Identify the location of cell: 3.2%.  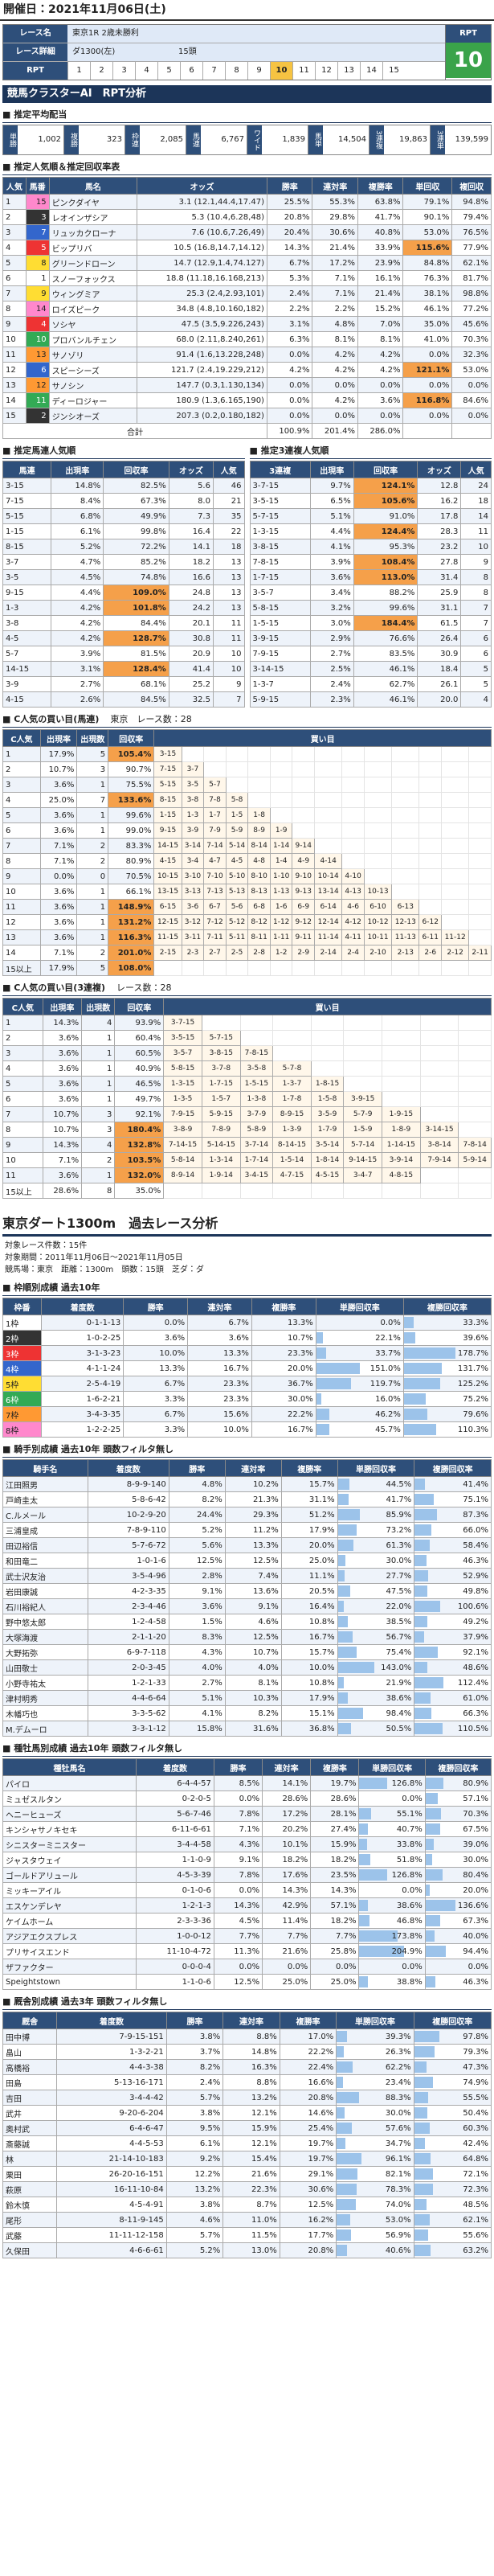
(331, 608).